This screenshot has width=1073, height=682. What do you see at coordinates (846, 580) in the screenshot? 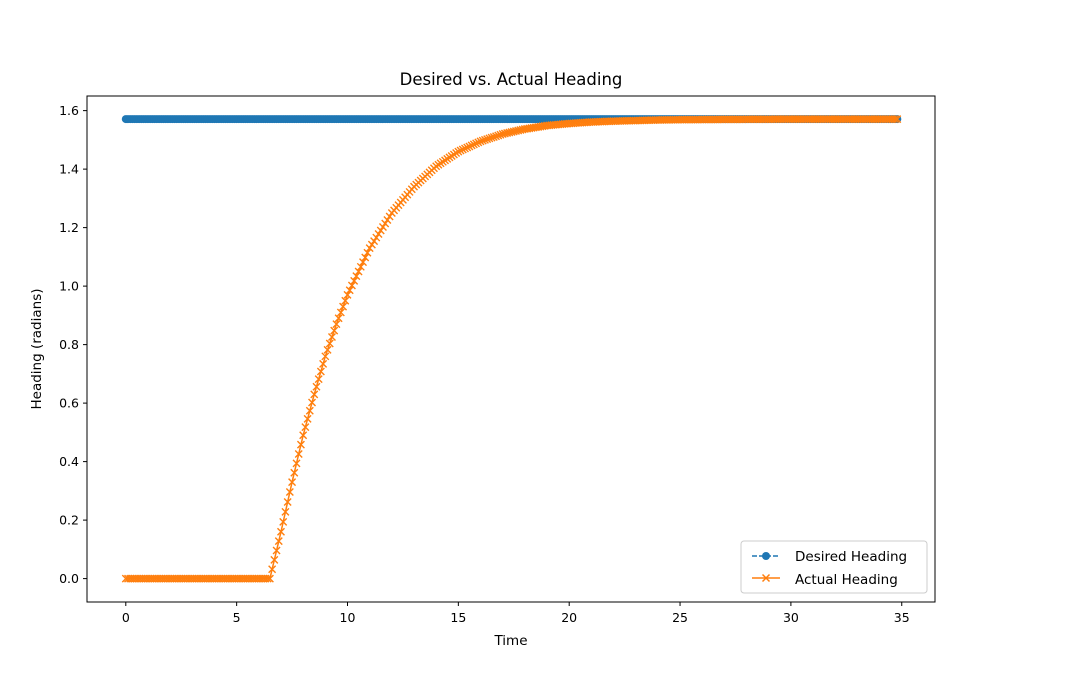
I see `legend-actual-label: Actual Heading` at bounding box center [846, 580].